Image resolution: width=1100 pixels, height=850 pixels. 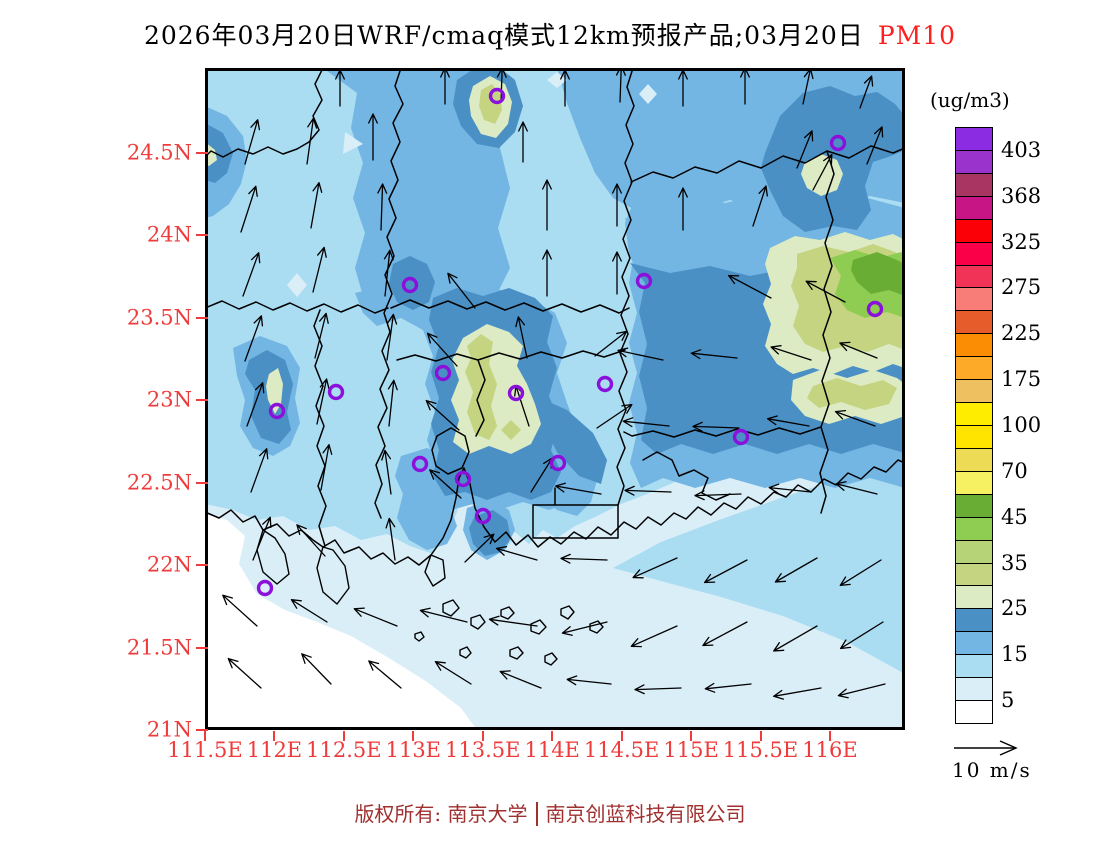 What do you see at coordinates (550, 34) in the screenshot?
I see `page-title: 2026年03月20日WRF/cmaq模式12km预报产品;03月20日 PM10` at bounding box center [550, 34].